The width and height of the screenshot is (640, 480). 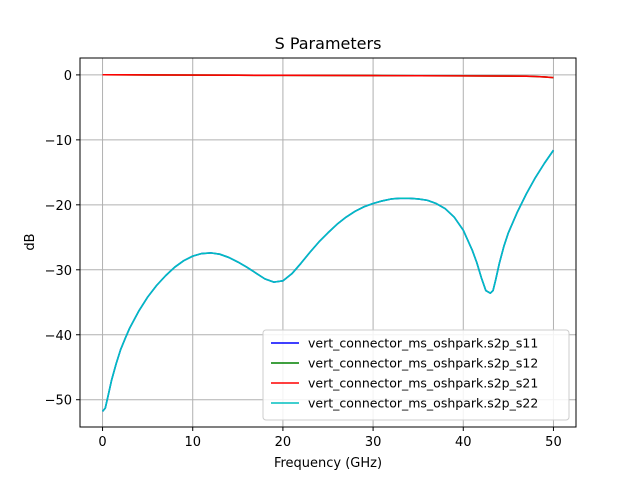 I want to click on legend-entry-label: vert_connector_ms_oshpark.s2p_s21, so click(x=423, y=383).